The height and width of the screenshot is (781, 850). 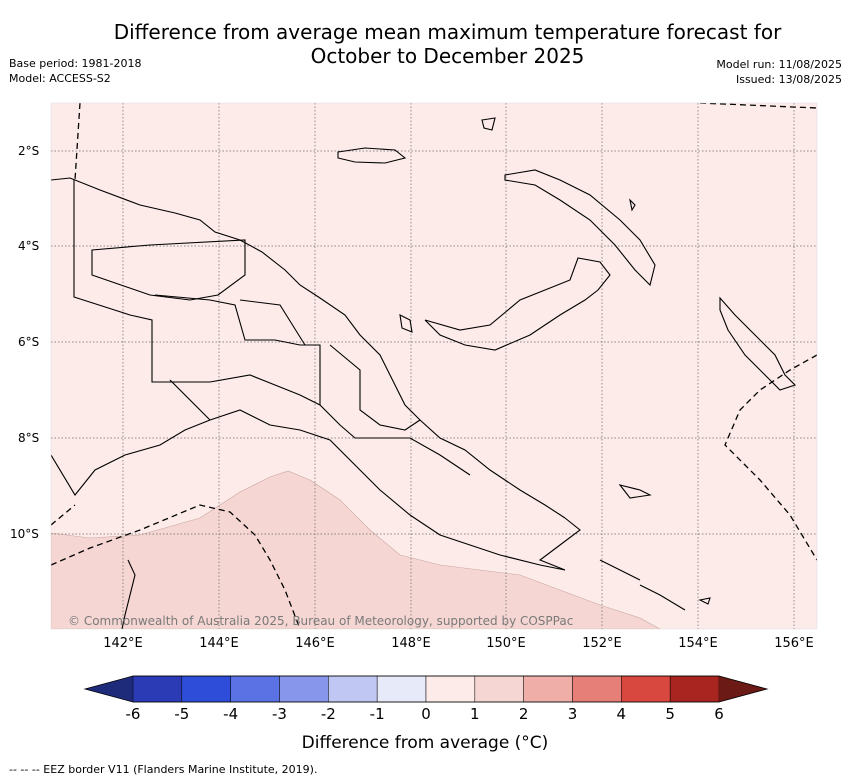 What do you see at coordinates (743, 689) in the screenshot?
I see `colorbar-arrow-high` at bounding box center [743, 689].